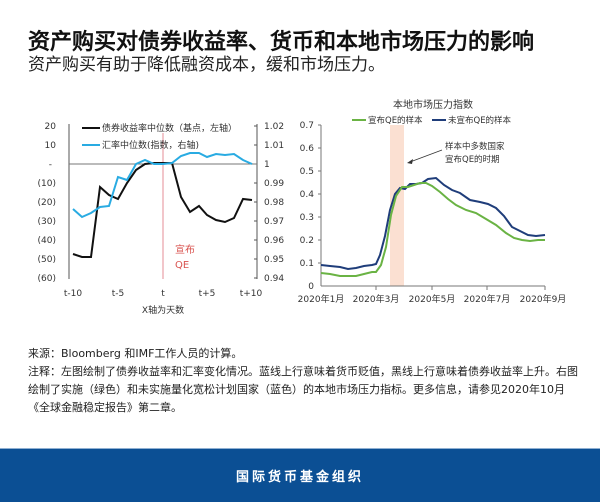  What do you see at coordinates (432, 229) in the screenshot?
I see `qe-line` at bounding box center [432, 229].